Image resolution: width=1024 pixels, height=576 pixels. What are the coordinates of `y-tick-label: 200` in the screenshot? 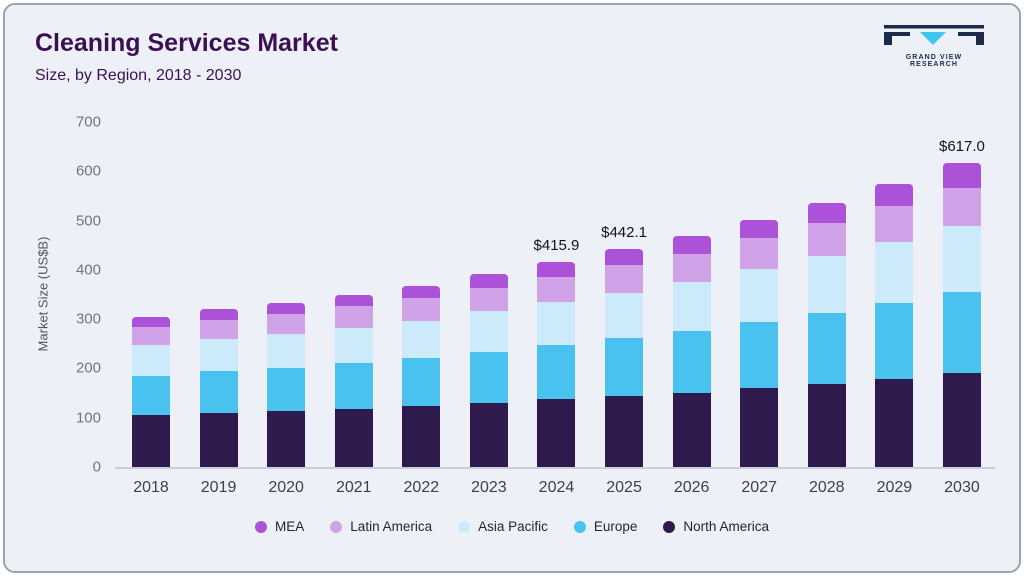 It's located at (88, 368).